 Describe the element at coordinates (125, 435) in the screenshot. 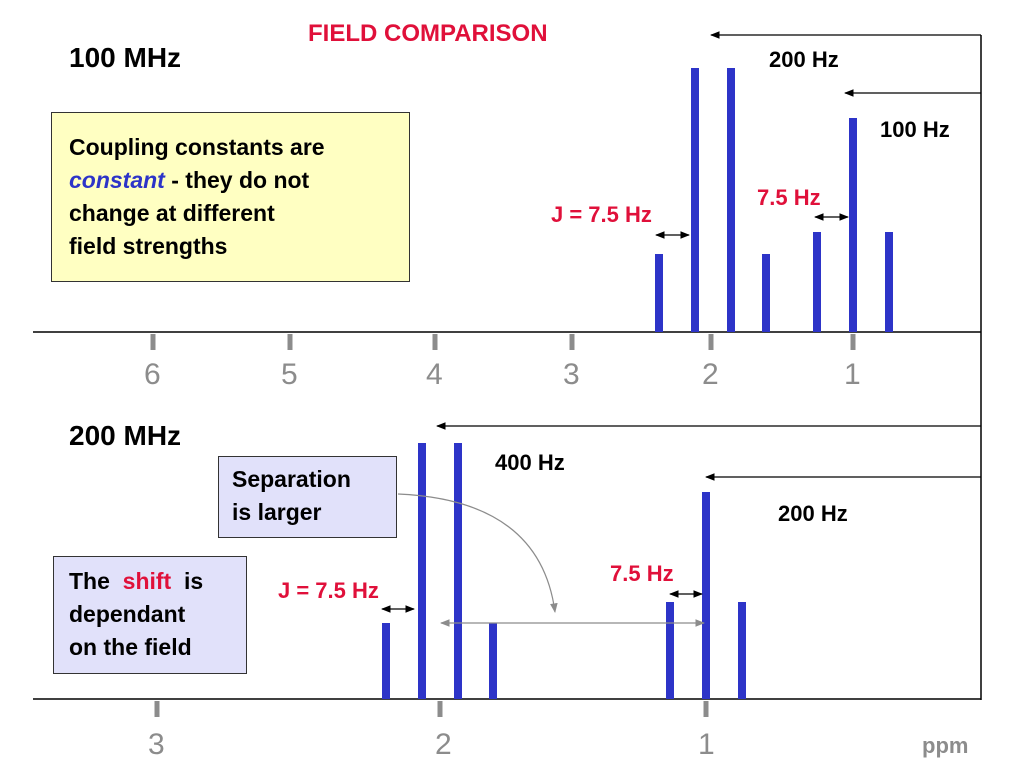

I see `bottom-field-label: 200 MHz` at that location.